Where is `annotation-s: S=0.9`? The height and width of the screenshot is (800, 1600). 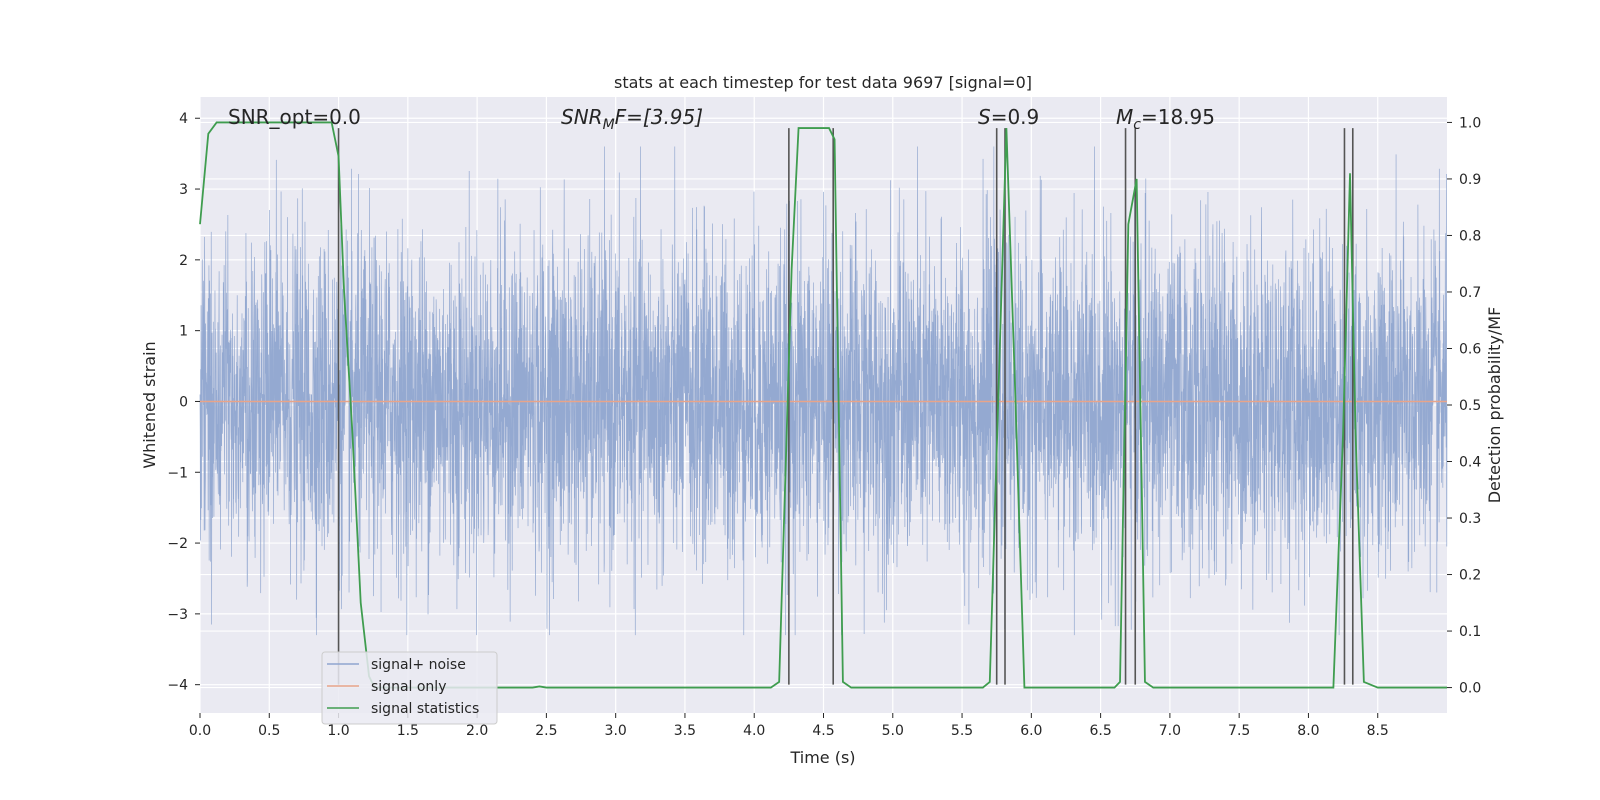 annotation-s: S=0.9 is located at coordinates (1008, 117).